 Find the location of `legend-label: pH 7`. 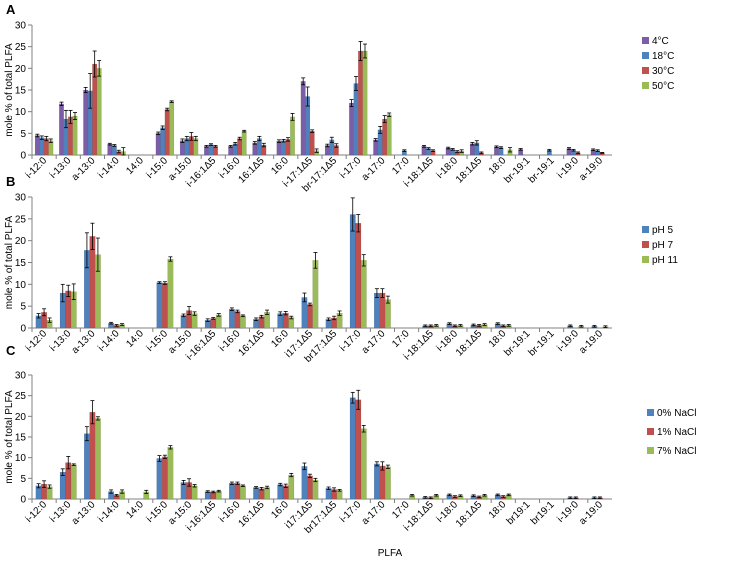

legend-label: pH 7 is located at coordinates (663, 245).